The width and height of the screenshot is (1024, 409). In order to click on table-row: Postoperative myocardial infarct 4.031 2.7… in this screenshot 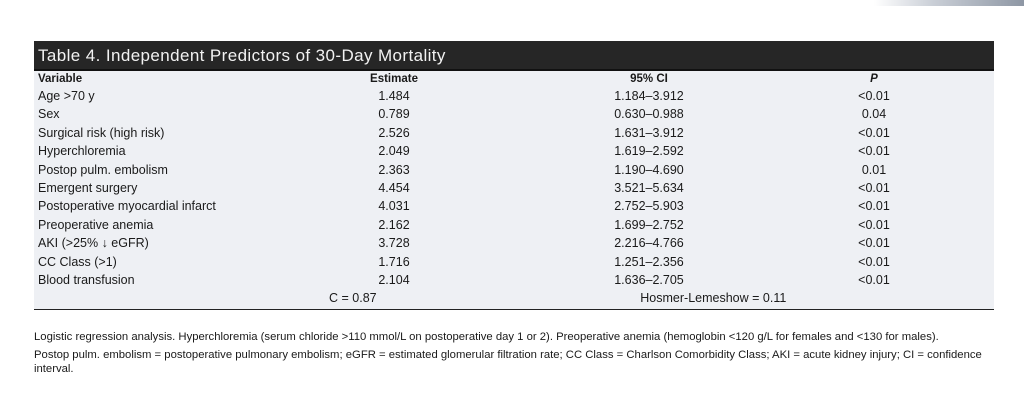, I will do `click(514, 206)`.